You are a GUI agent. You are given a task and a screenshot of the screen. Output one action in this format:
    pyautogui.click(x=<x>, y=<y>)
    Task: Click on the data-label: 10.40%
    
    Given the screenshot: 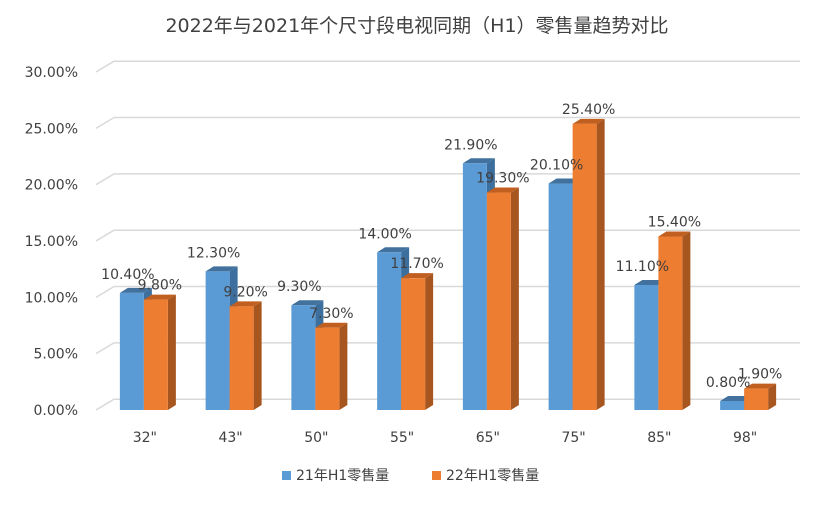 What is the action you would take?
    pyautogui.click(x=127, y=275)
    